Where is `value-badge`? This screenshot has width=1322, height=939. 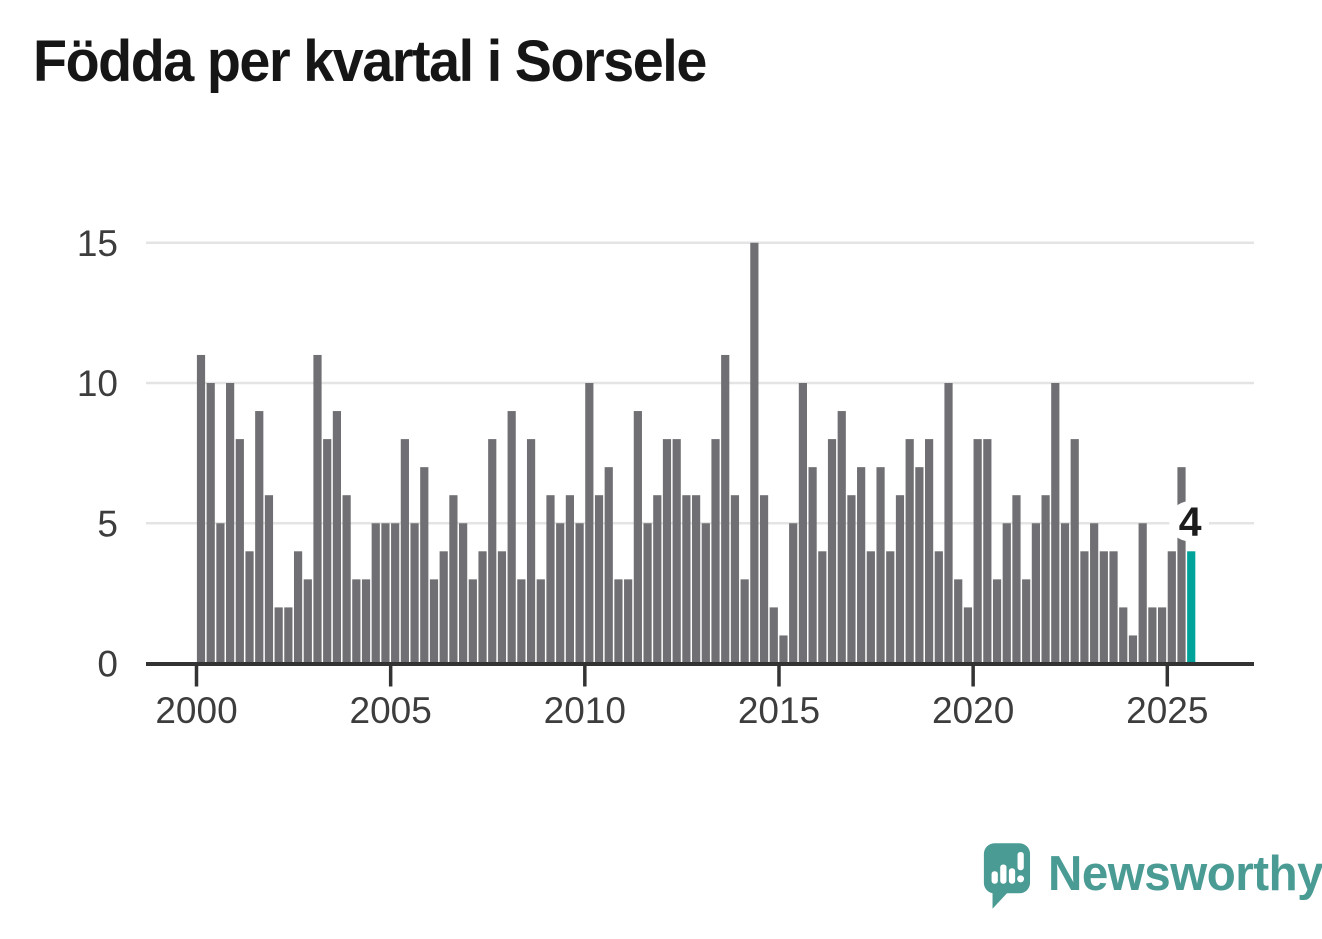
value-badge is located at coordinates (1189, 521).